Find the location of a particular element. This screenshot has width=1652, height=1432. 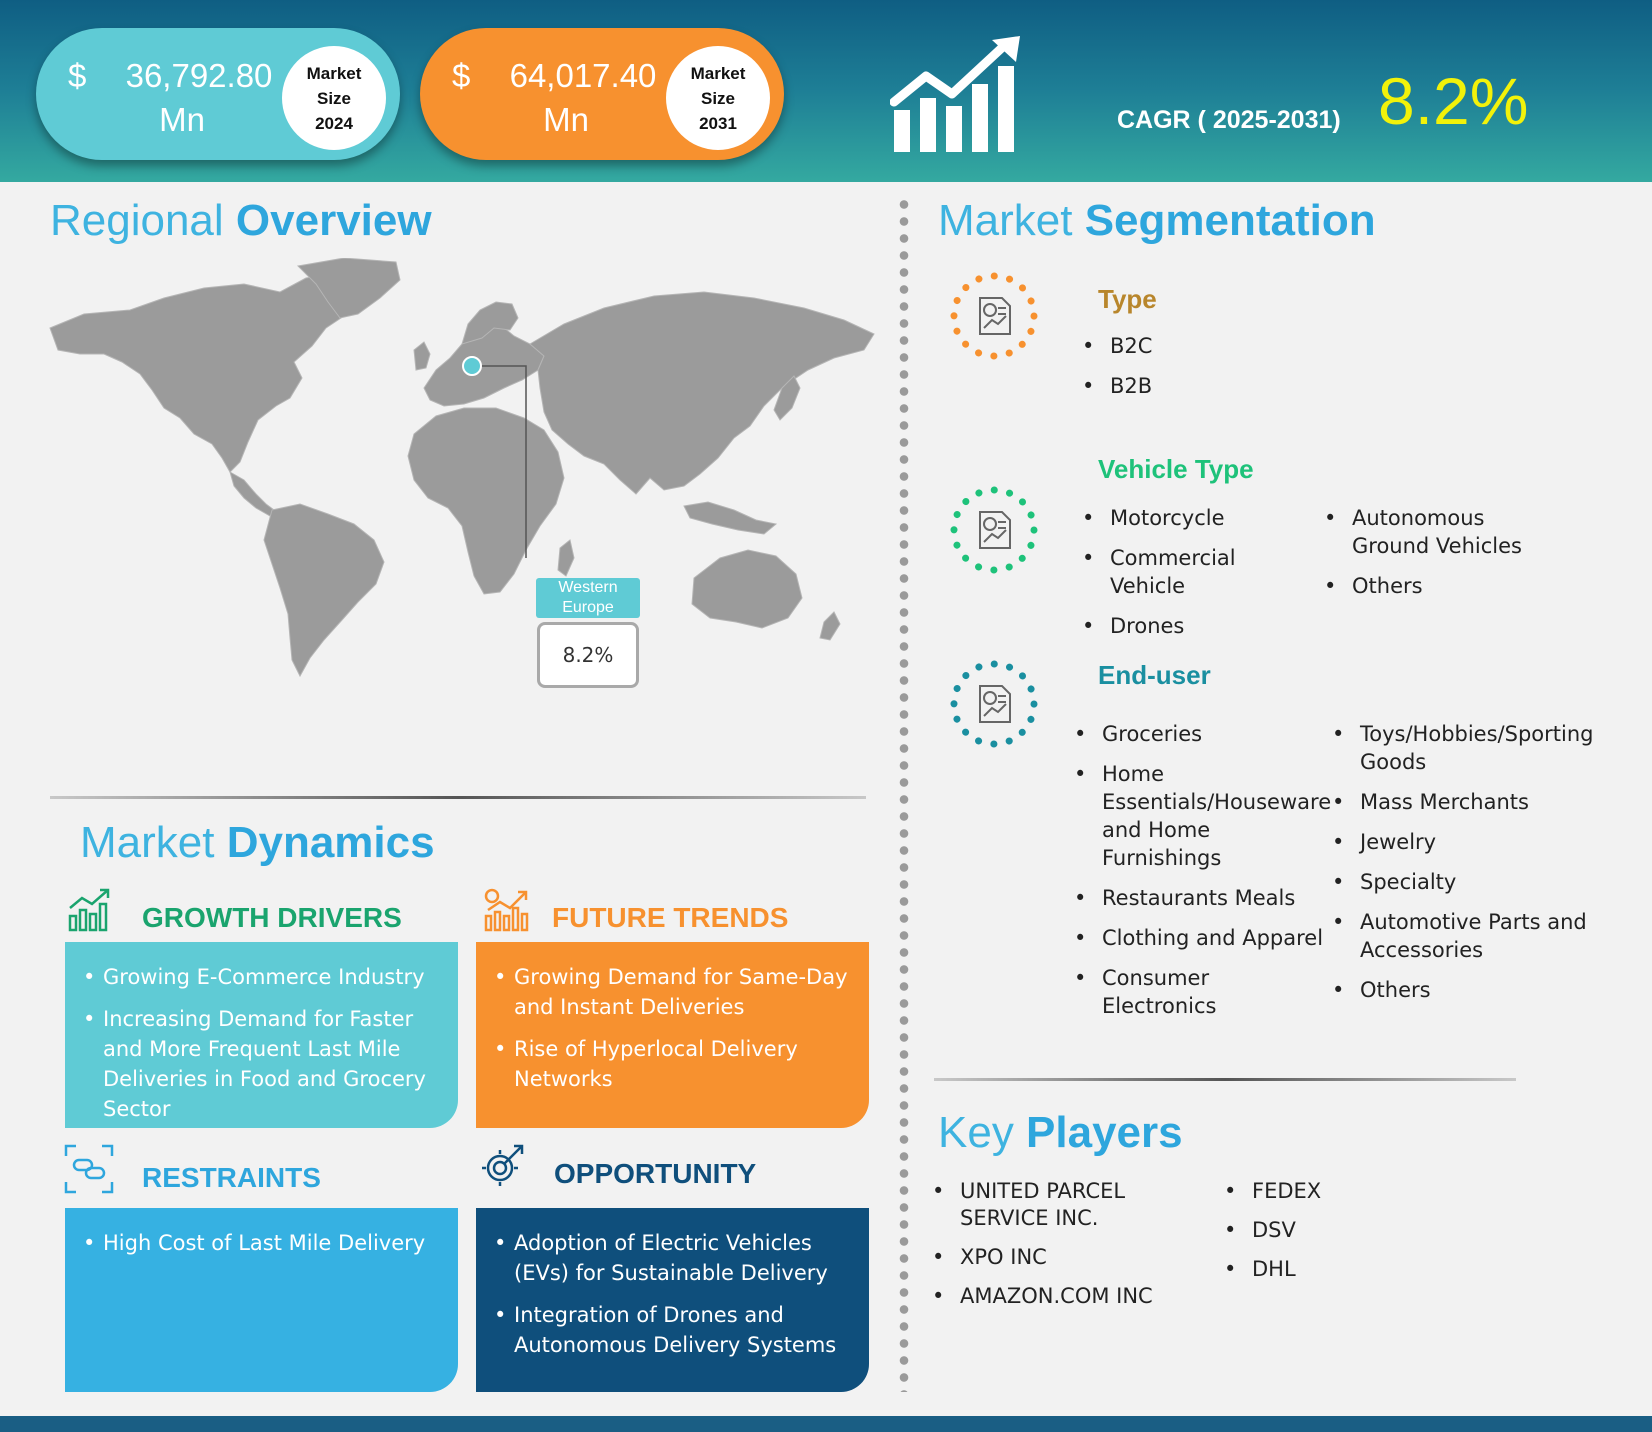

list-item: Autonomous Ground Vehicles is located at coordinates (1444, 532).